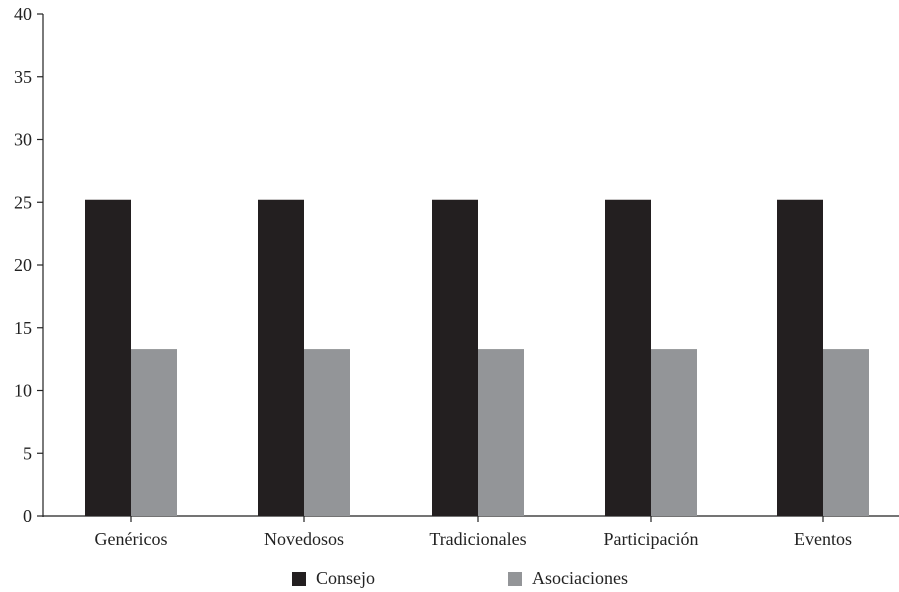 Image resolution: width=899 pixels, height=592 pixels. Describe the element at coordinates (23, 77) in the screenshot. I see `y-tick-label: 35` at that location.